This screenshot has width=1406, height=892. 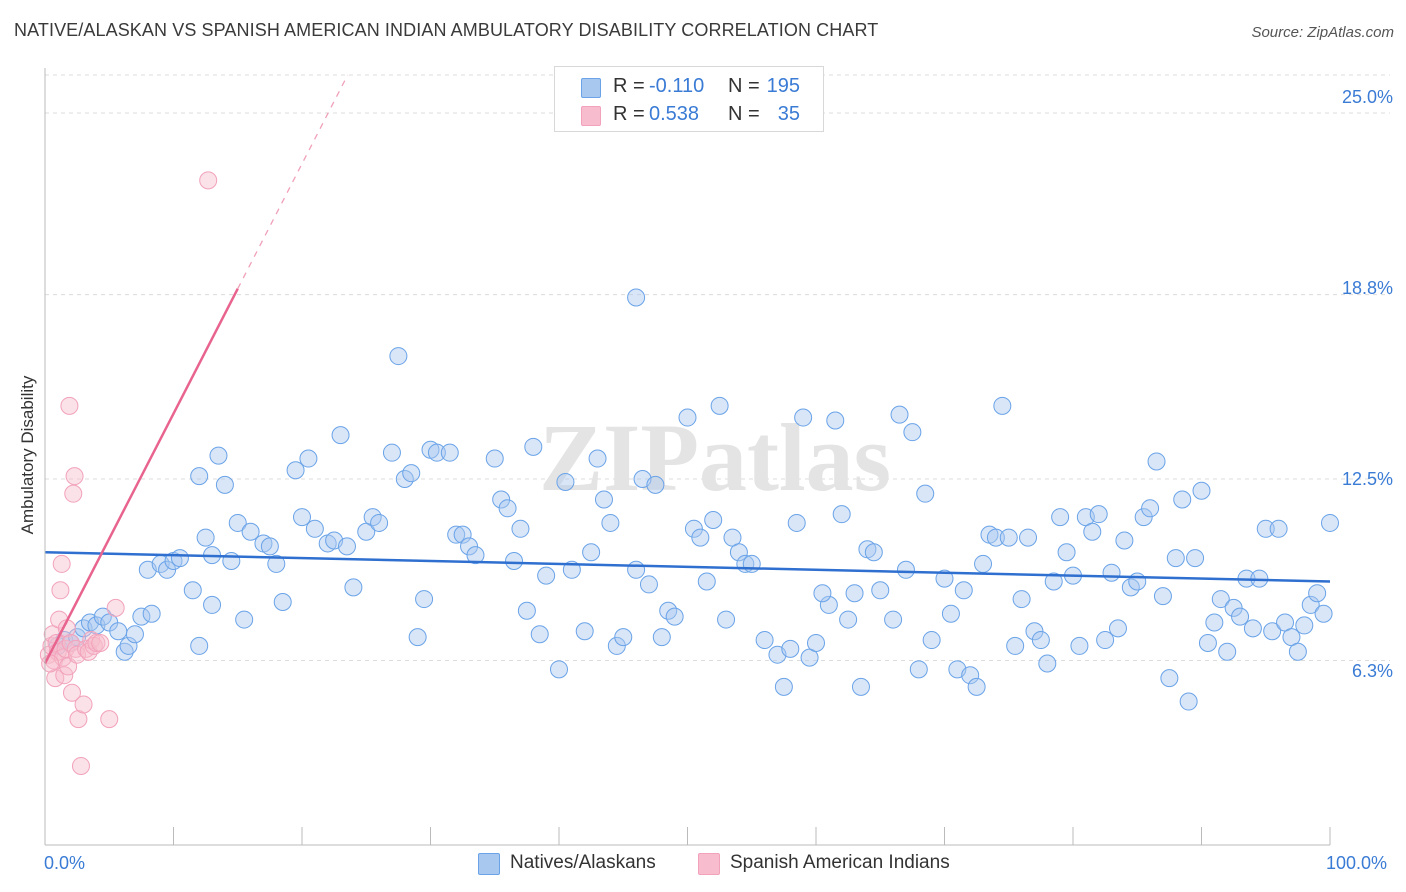 What do you see at coordinates (709, 864) in the screenshot?
I see `legend-swatch-pink` at bounding box center [709, 864].